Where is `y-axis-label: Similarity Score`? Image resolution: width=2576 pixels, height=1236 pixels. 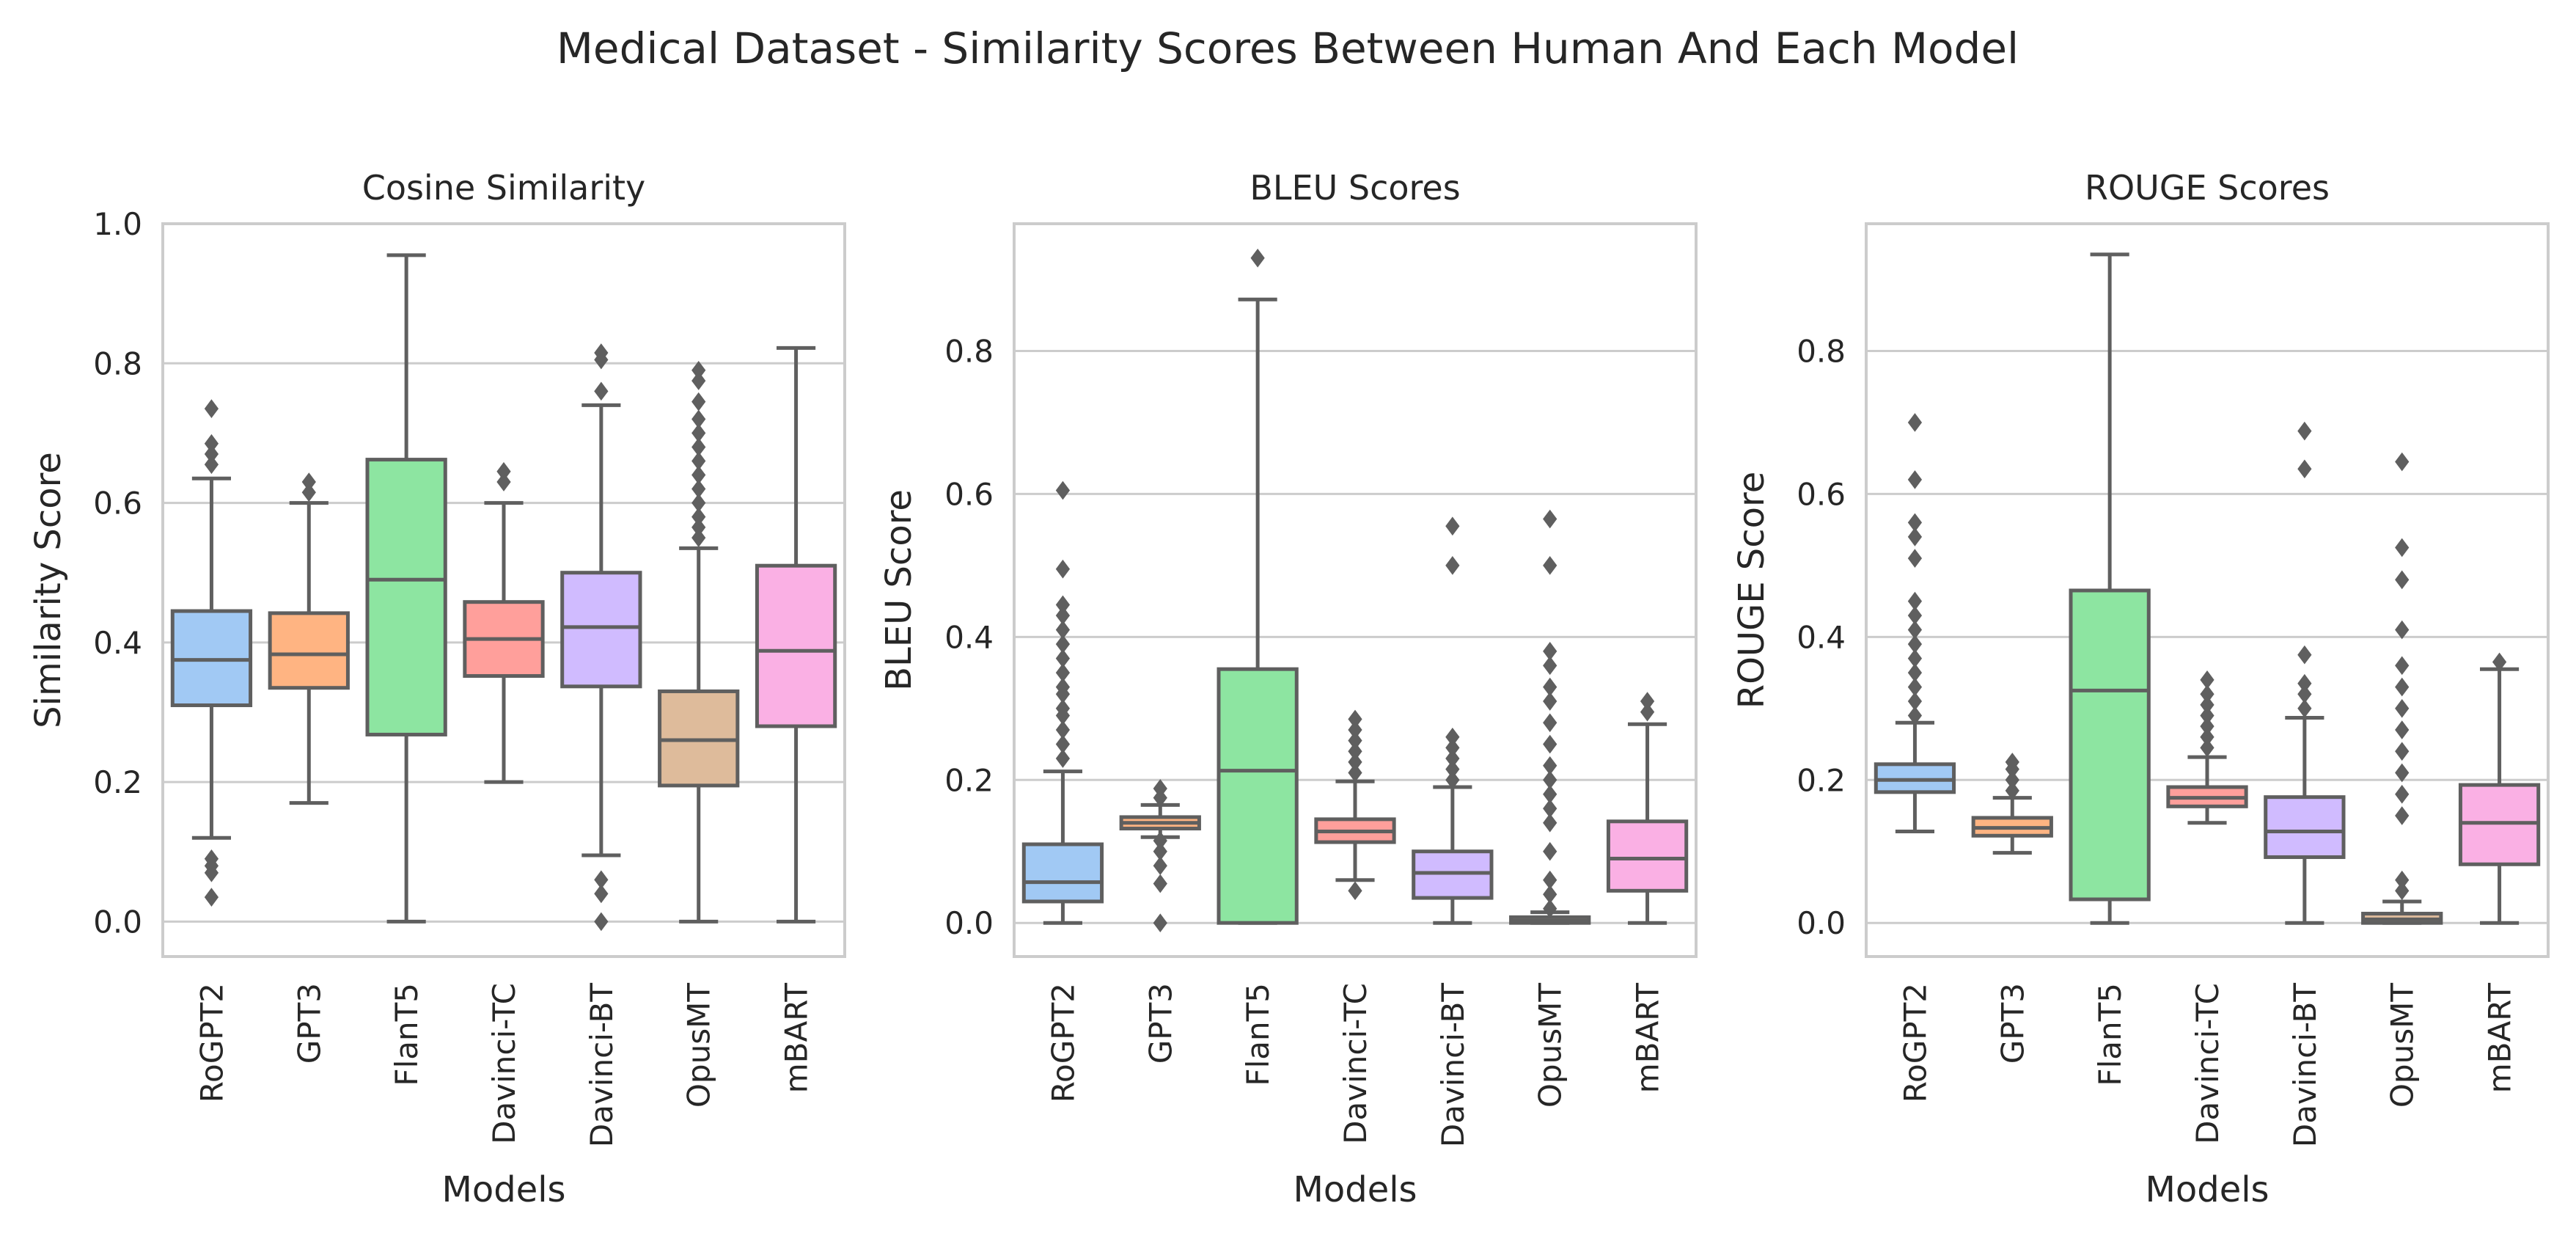
y-axis-label: Similarity Score is located at coordinates (48, 590).